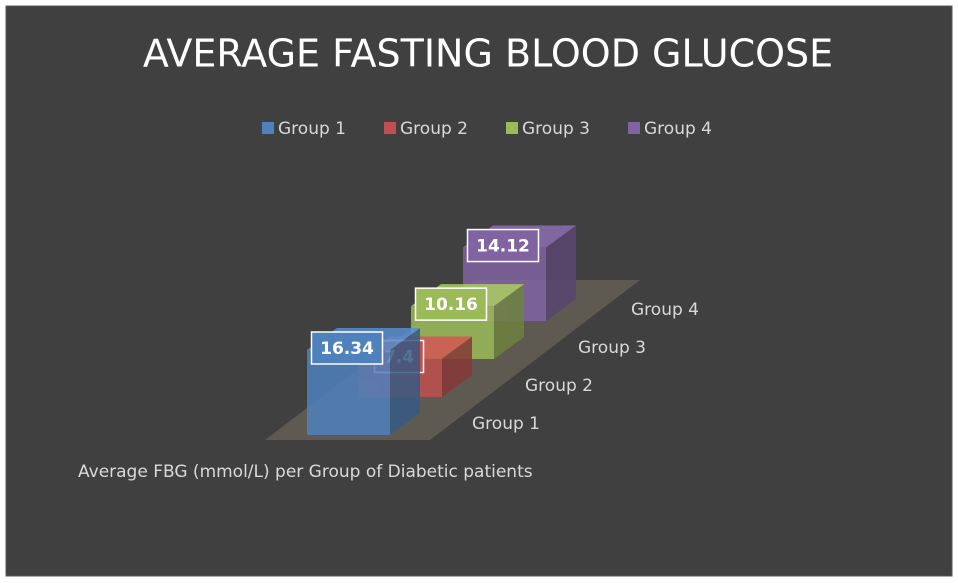  I want to click on chart-title: AVERAGE FASTING BLOOD GLUCOSE, so click(488, 54).